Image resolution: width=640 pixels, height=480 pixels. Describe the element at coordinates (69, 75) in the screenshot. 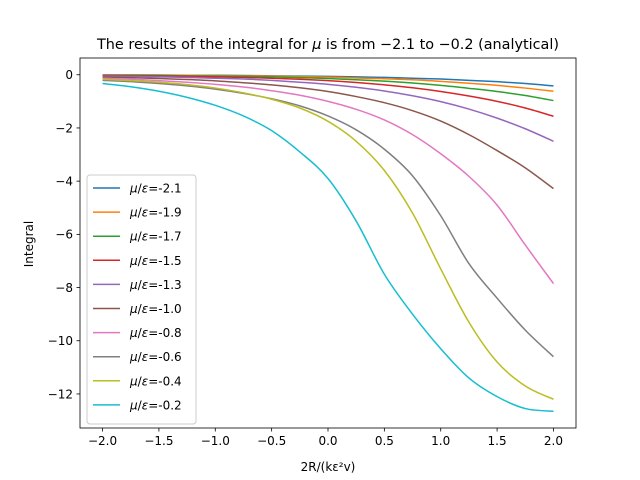

I see `y-tick-label: 0` at that location.